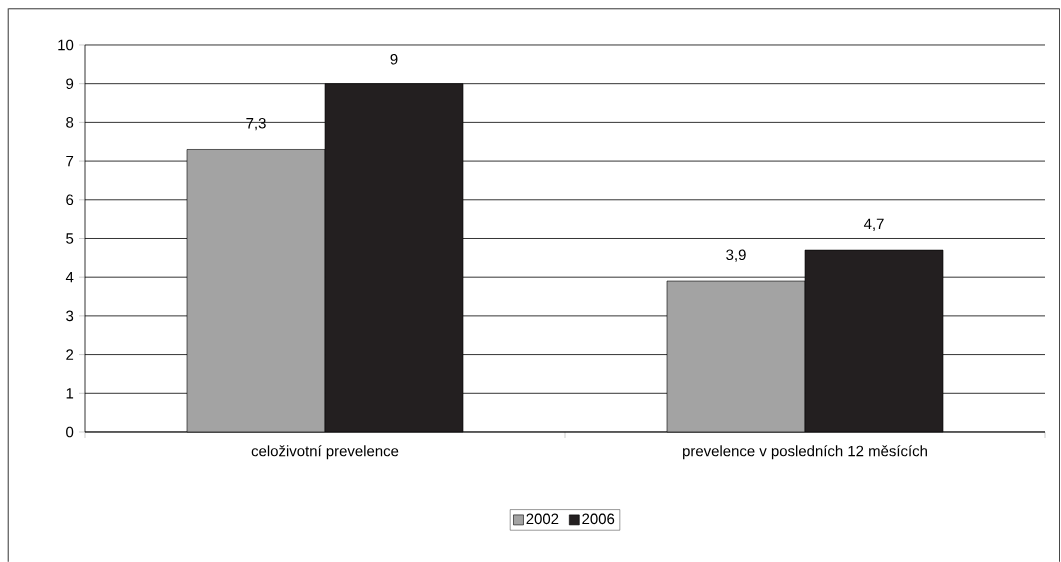 This screenshot has height=562, width=1061. I want to click on y-tick-label: 1, so click(70, 393).